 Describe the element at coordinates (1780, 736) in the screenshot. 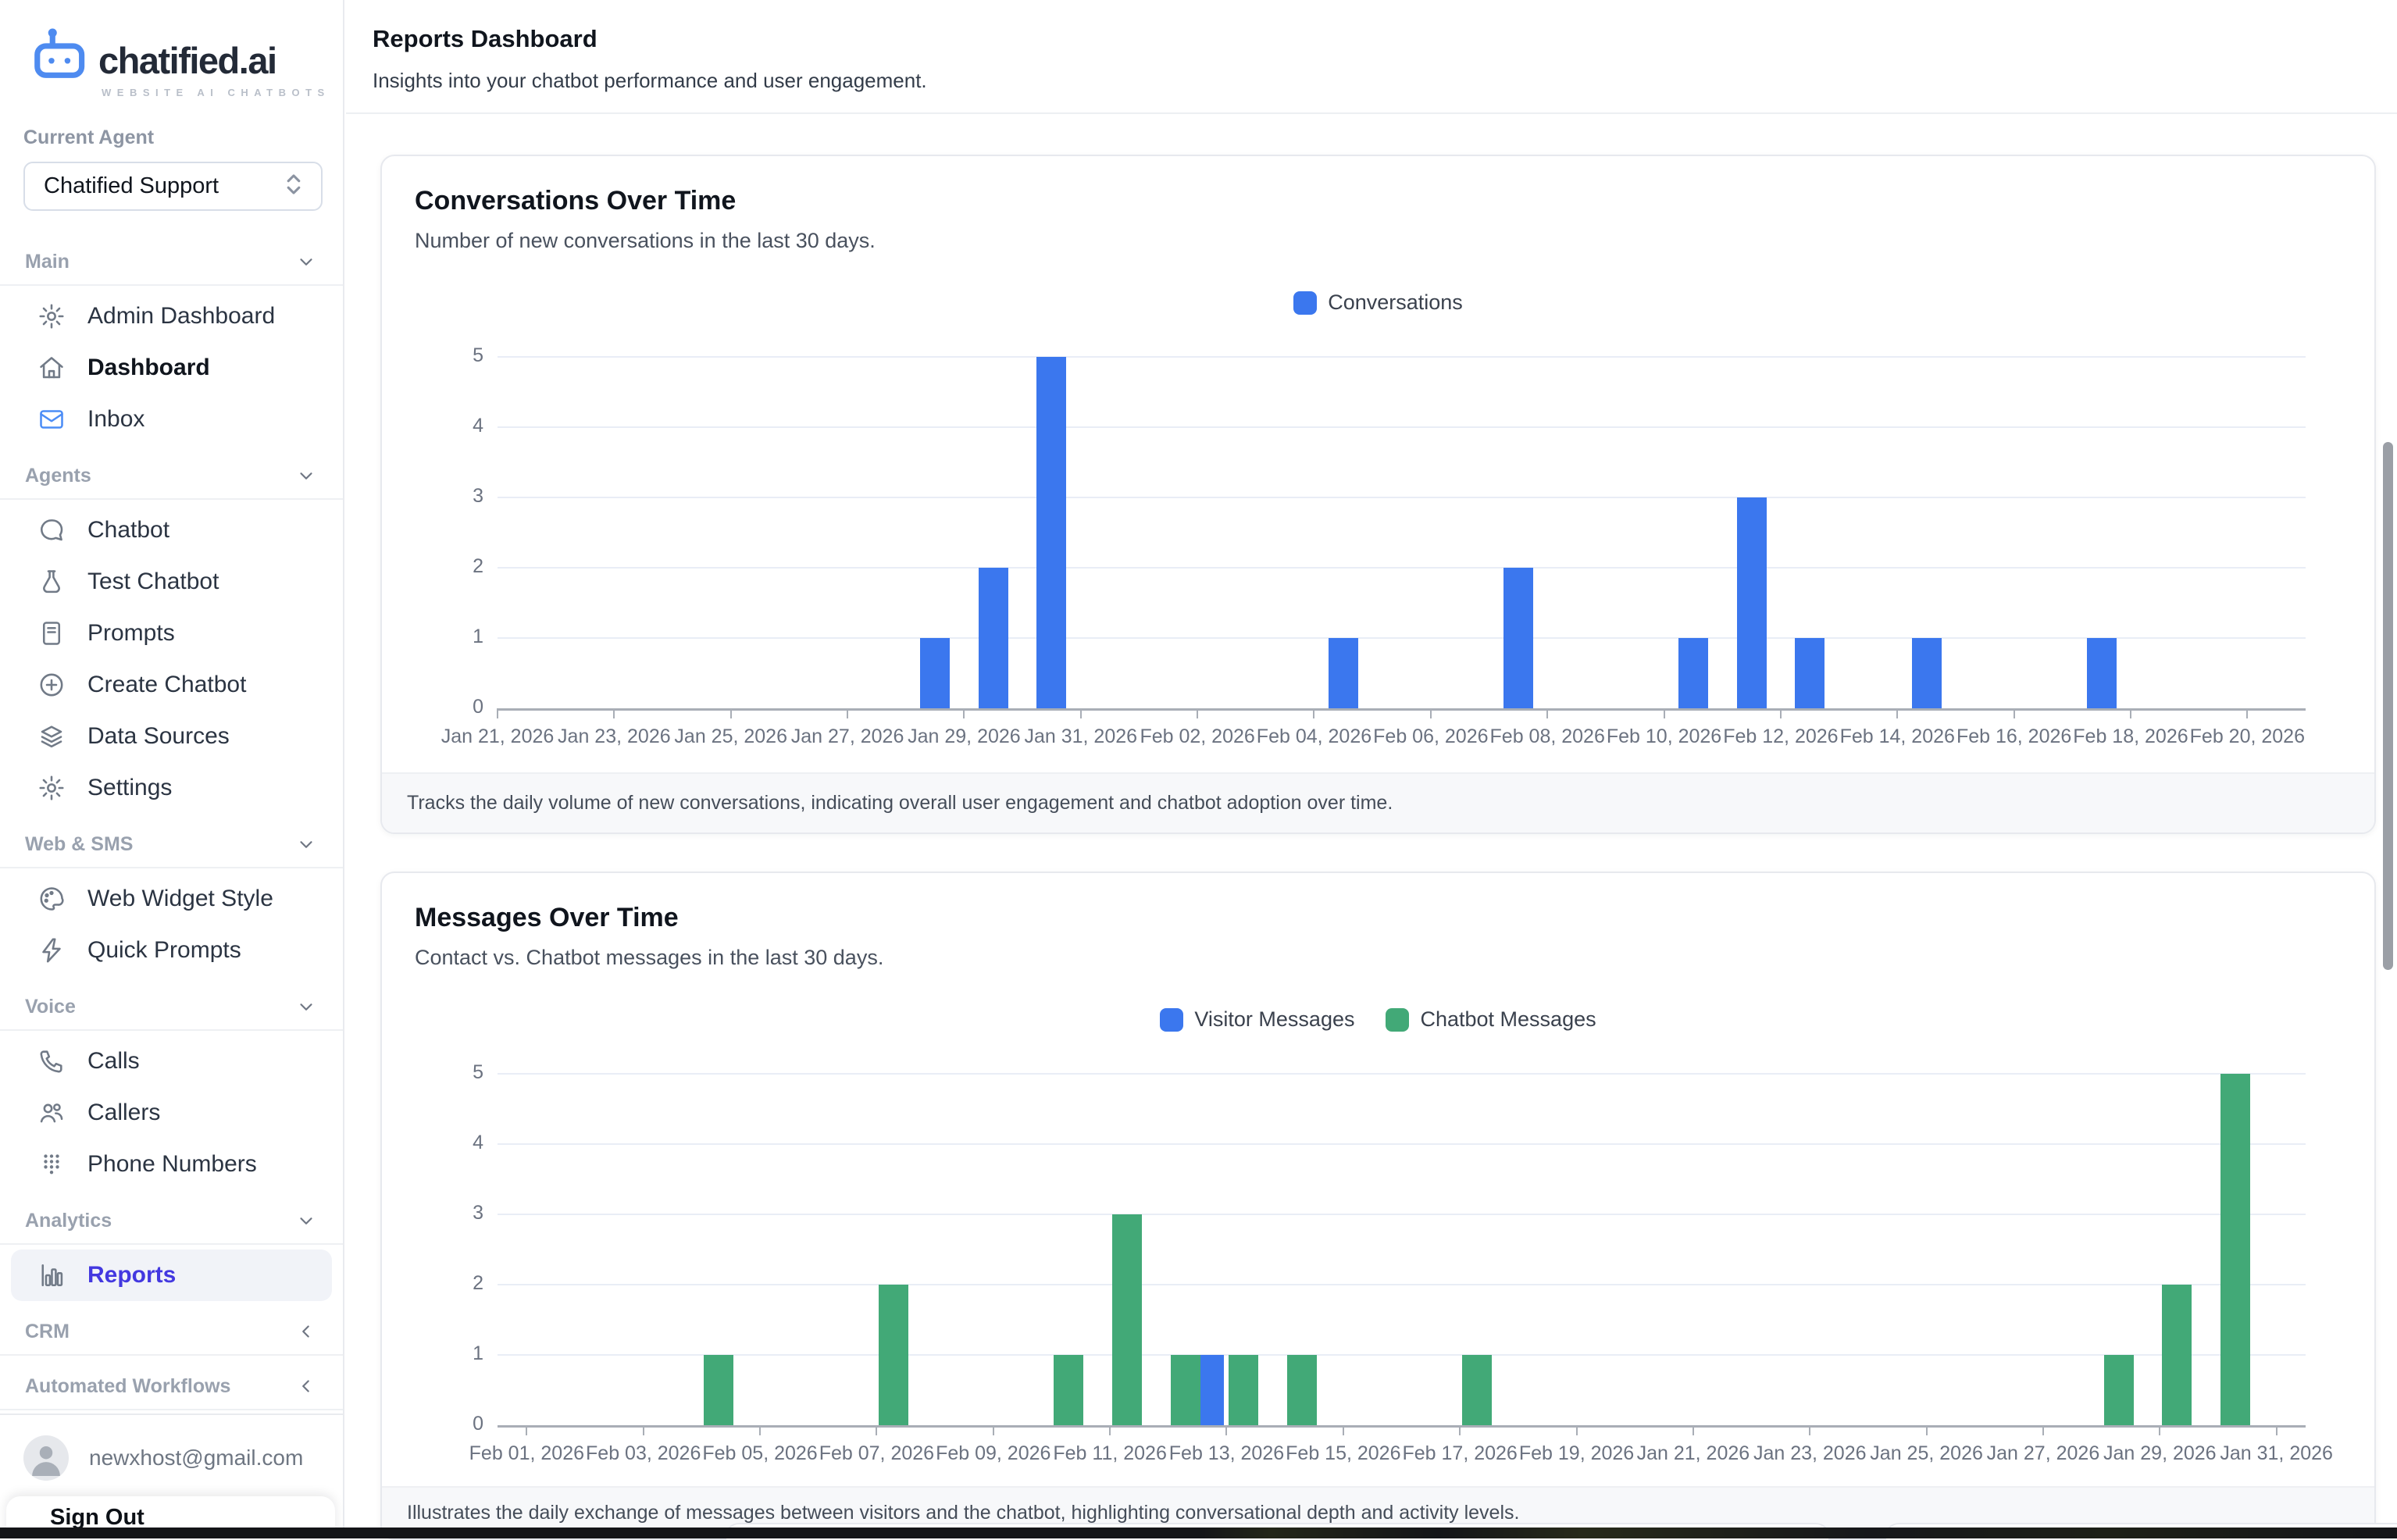

I see `x-axis-label: Feb 12, 2026` at that location.